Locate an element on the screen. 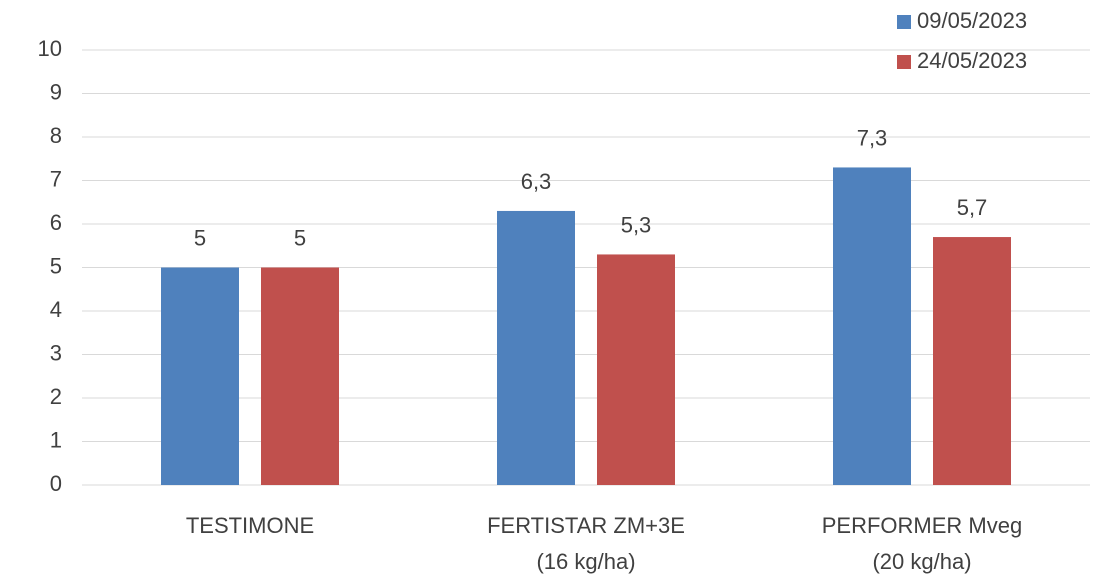 The height and width of the screenshot is (580, 1112). legend-label: 24/05/2023 is located at coordinates (972, 60).